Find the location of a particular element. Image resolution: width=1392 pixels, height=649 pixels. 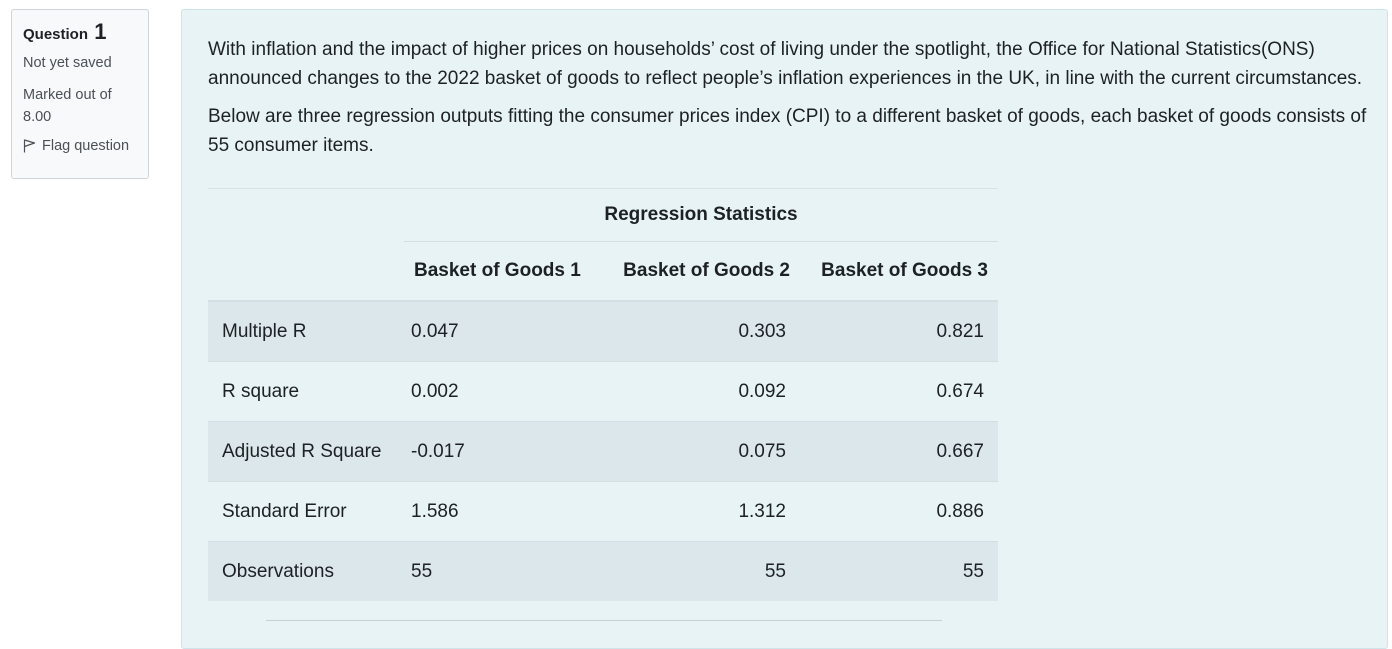

row-label: R square is located at coordinates (306, 391).